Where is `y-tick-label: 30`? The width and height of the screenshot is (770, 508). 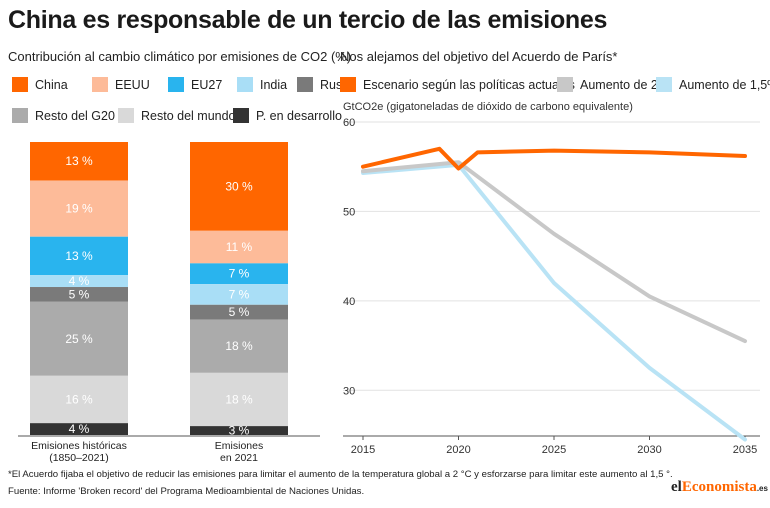
y-tick-label: 30 is located at coordinates (349, 391).